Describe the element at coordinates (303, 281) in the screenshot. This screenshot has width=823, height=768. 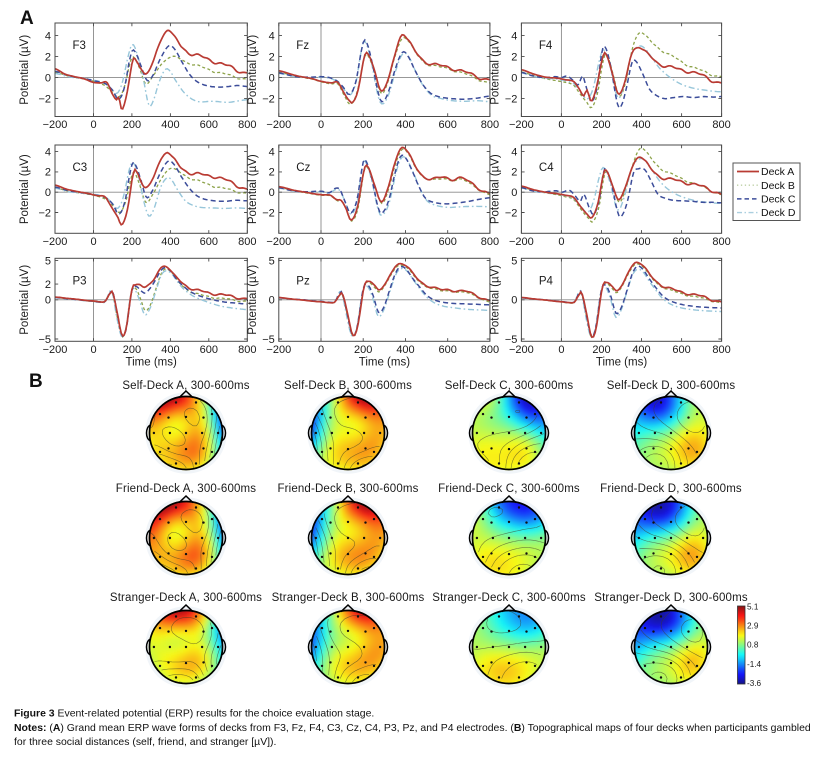
I see `svg-text: Pz` at that location.